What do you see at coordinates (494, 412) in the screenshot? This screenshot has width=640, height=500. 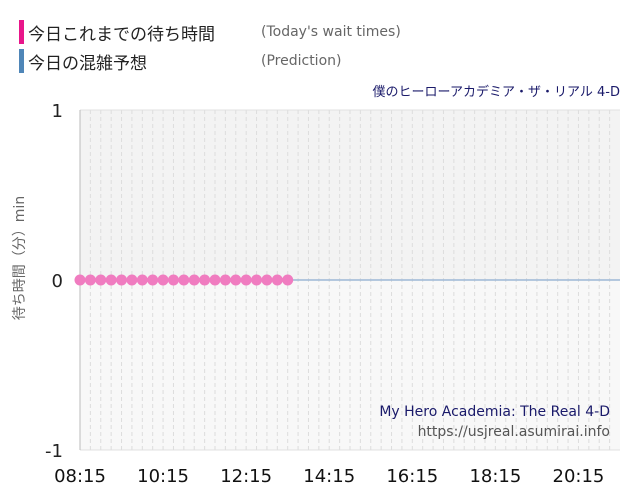 I see `credit-title: My Hero Academia: The Real 4-D` at bounding box center [494, 412].